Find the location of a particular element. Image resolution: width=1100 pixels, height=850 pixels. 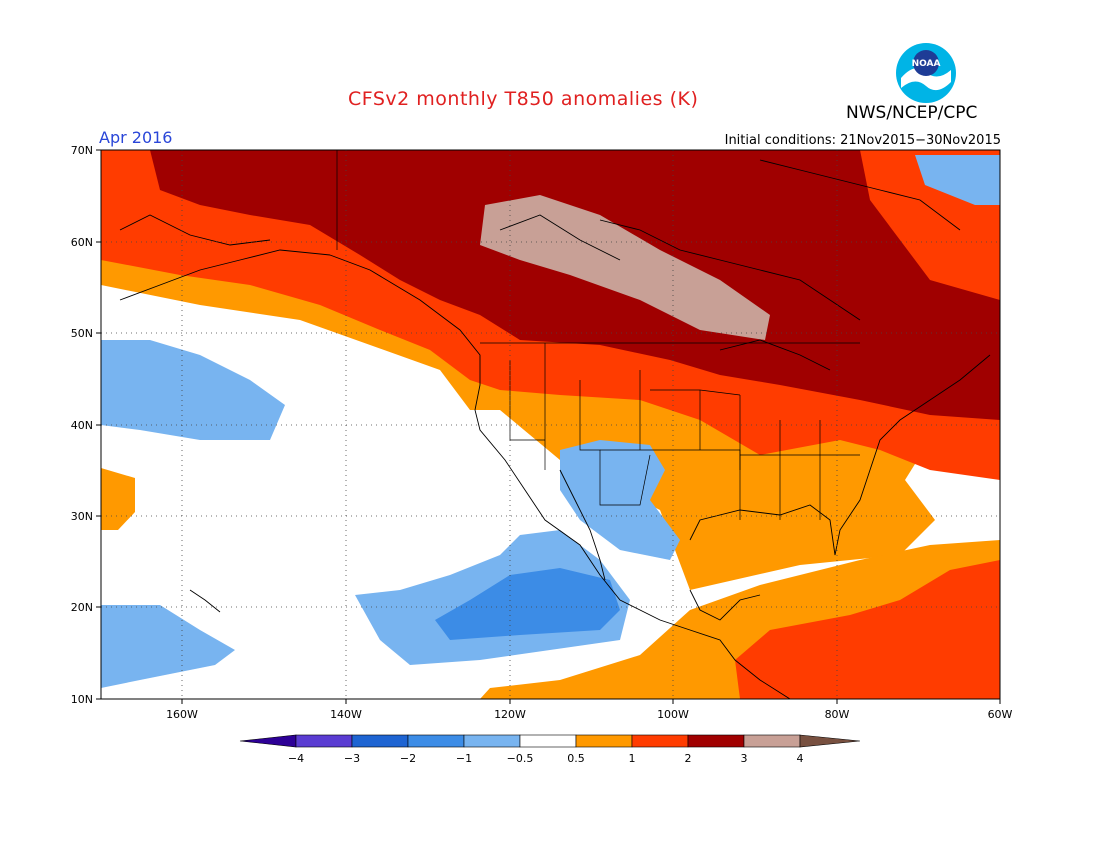

colorbar-label: −1 is located at coordinates (464, 758).